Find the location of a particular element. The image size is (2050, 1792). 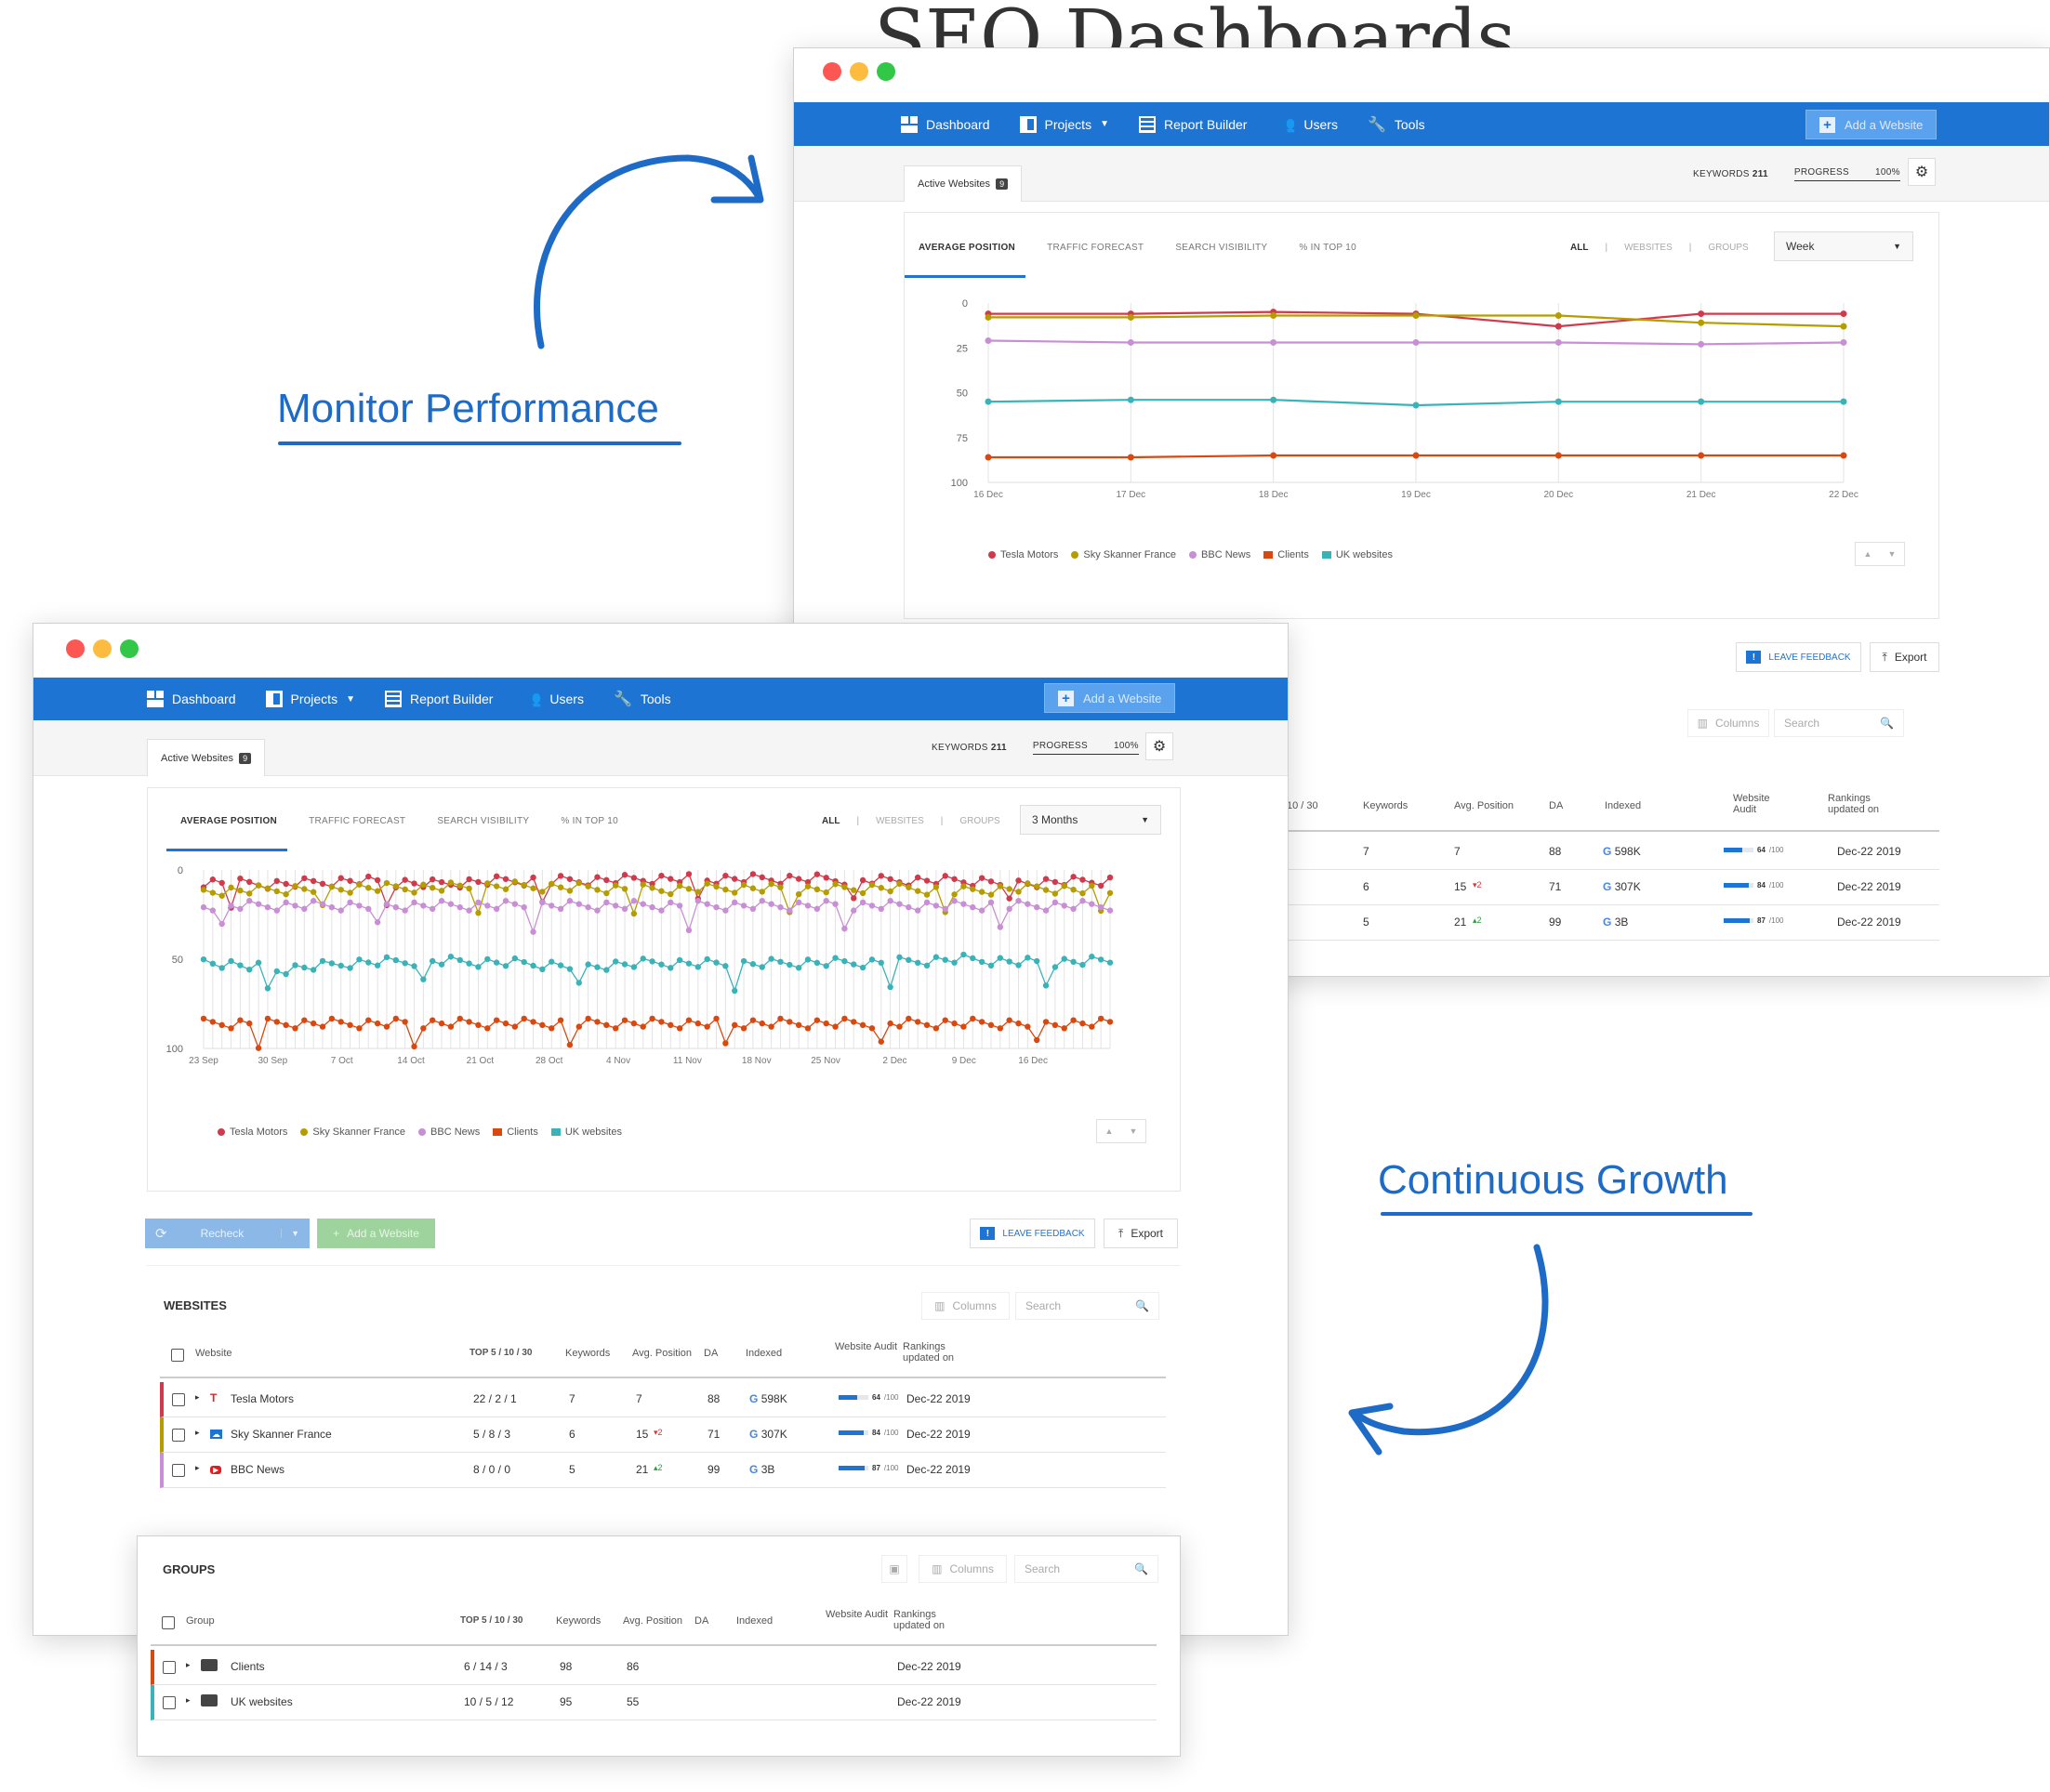

recheck-button: ⟳ Recheck ▼ is located at coordinates (227, 1234).